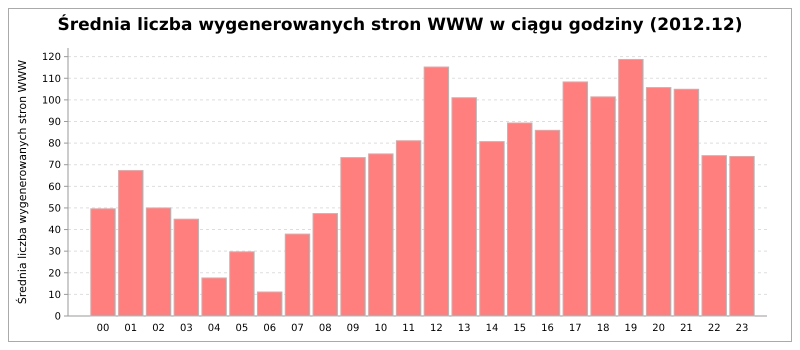  I want to click on x-tick-label: 14, so click(492, 328).